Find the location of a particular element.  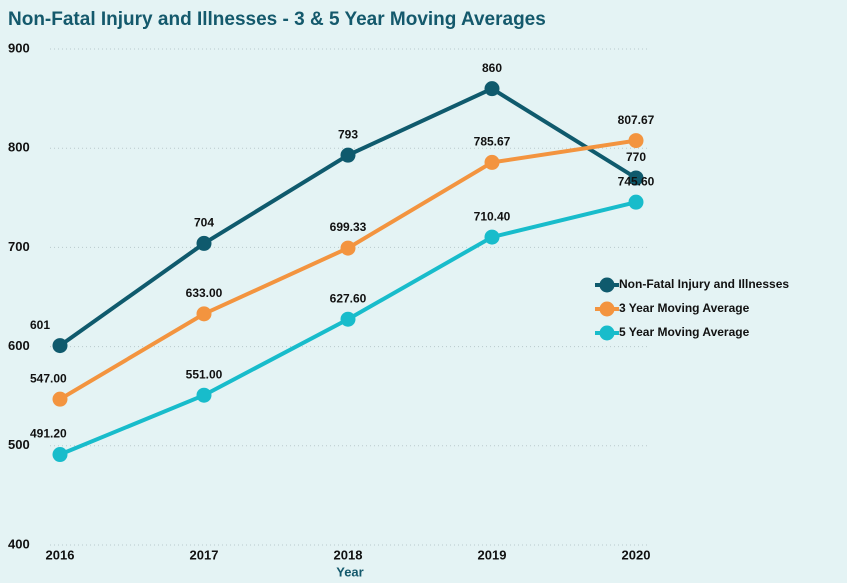

y-tick-label: 500 is located at coordinates (19, 444).